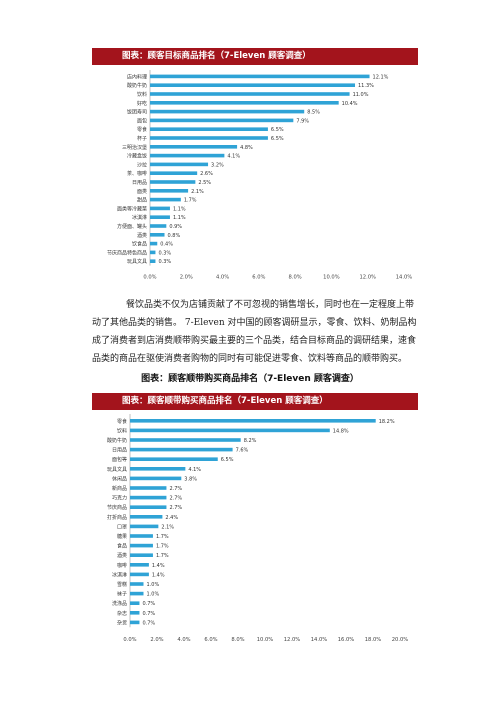 The image size is (500, 707). I want to click on category-label: 节庆商品, so click(117, 507).